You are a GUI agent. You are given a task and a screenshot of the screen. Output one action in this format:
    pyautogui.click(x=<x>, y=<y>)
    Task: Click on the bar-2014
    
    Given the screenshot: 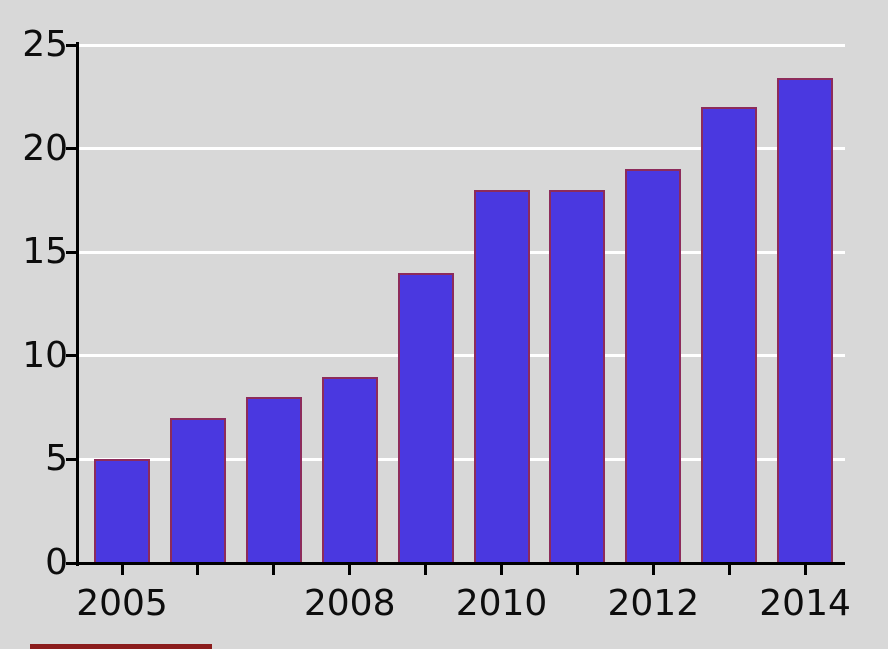 What is the action you would take?
    pyautogui.click(x=805, y=320)
    